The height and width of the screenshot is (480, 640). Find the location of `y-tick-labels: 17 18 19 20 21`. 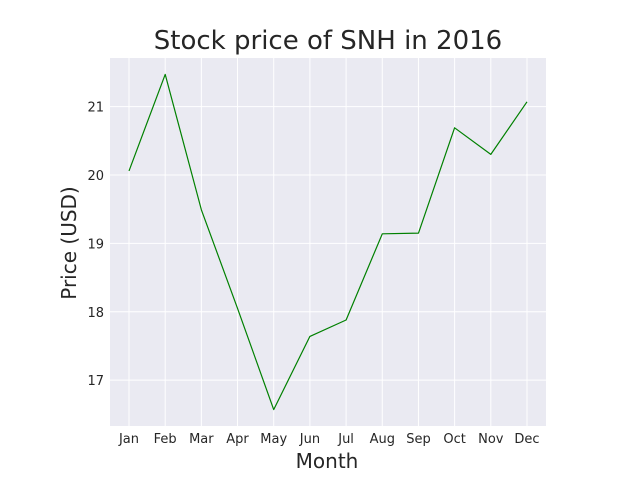

y-tick-labels: 17 18 19 20 21 is located at coordinates (95, 245).